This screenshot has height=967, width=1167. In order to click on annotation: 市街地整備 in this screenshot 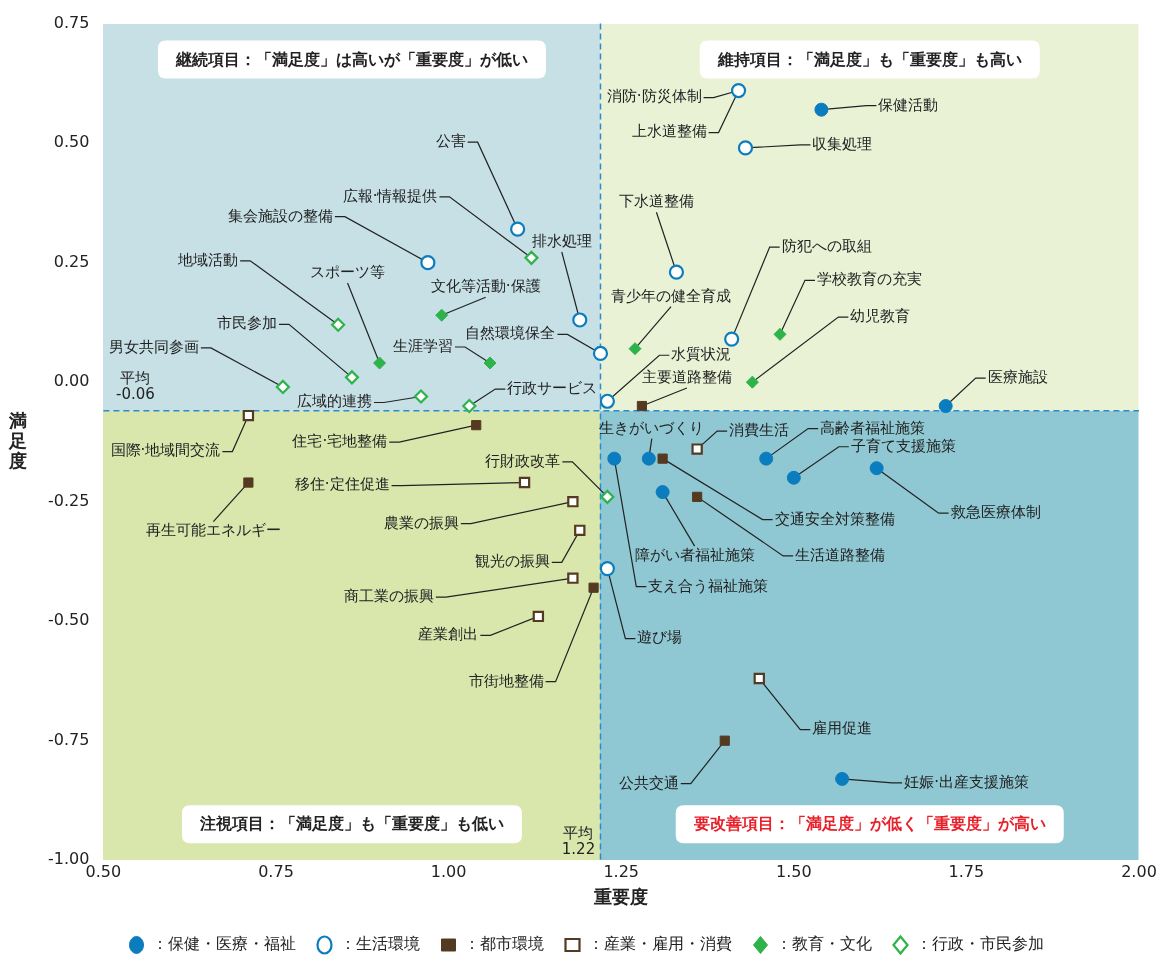, I will do `click(506, 680)`.